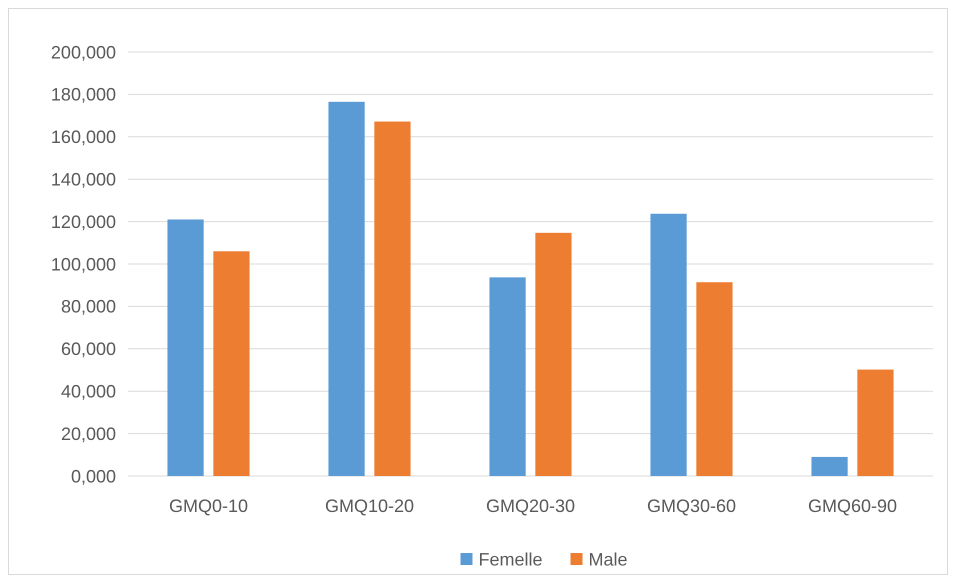  I want to click on x-tick-label: GMQ60-90, so click(853, 506).